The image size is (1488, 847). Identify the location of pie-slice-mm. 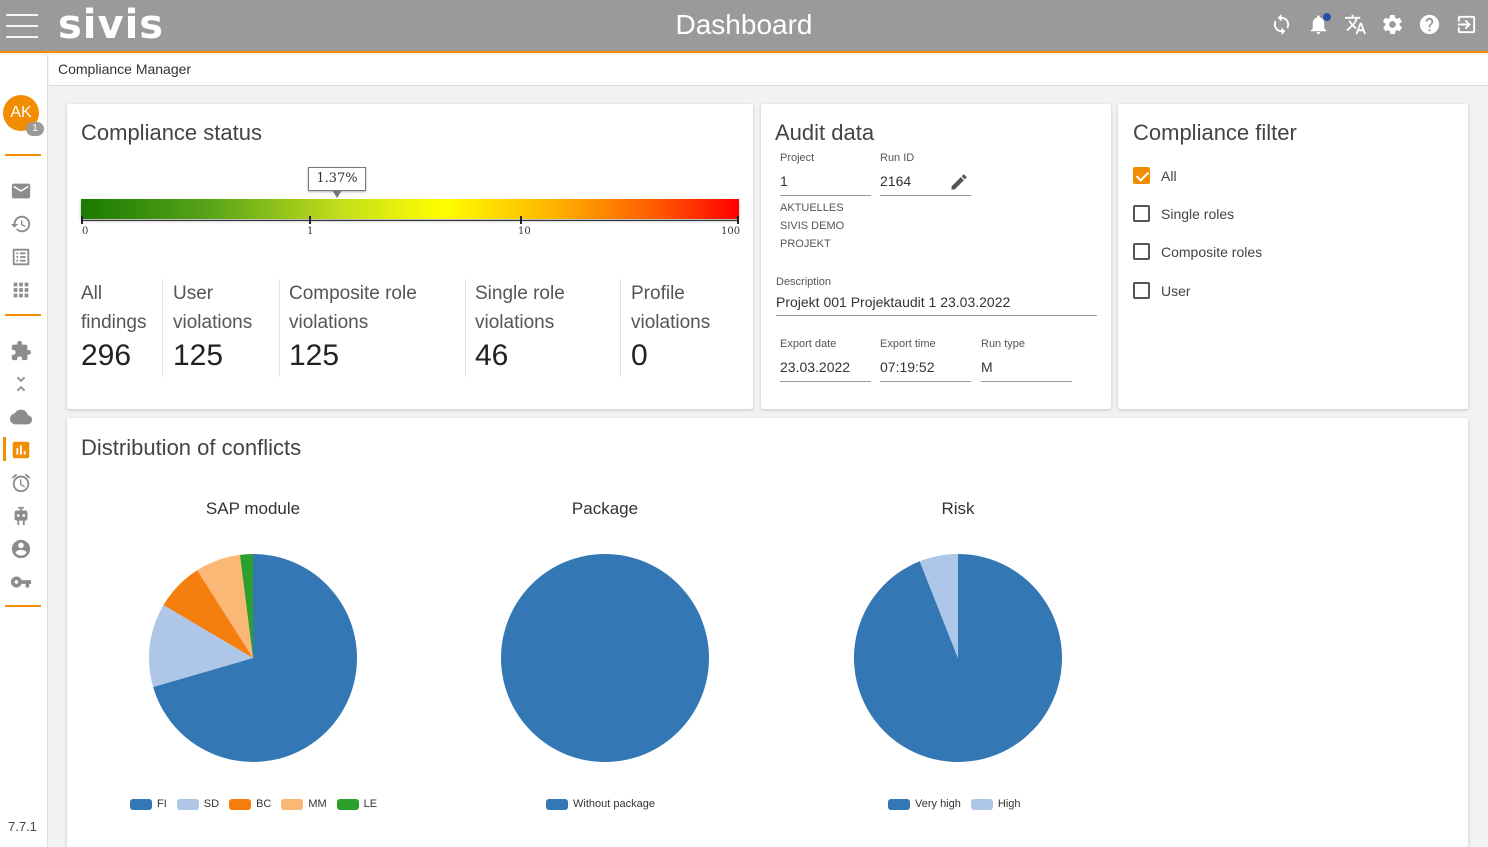
(225, 606).